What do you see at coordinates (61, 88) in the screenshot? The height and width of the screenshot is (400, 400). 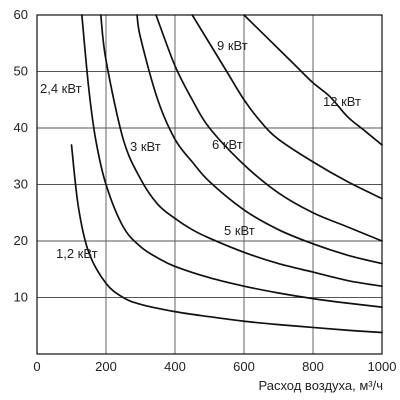 I see `series-label-2: 2,4 кВт` at bounding box center [61, 88].